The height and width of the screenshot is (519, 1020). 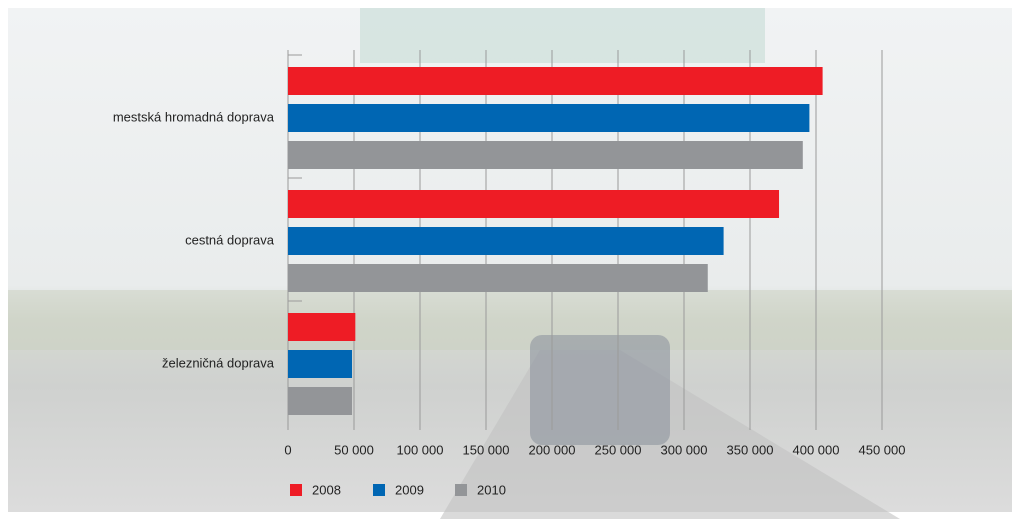 I want to click on x-tick-label: 50 000, so click(x=354, y=449).